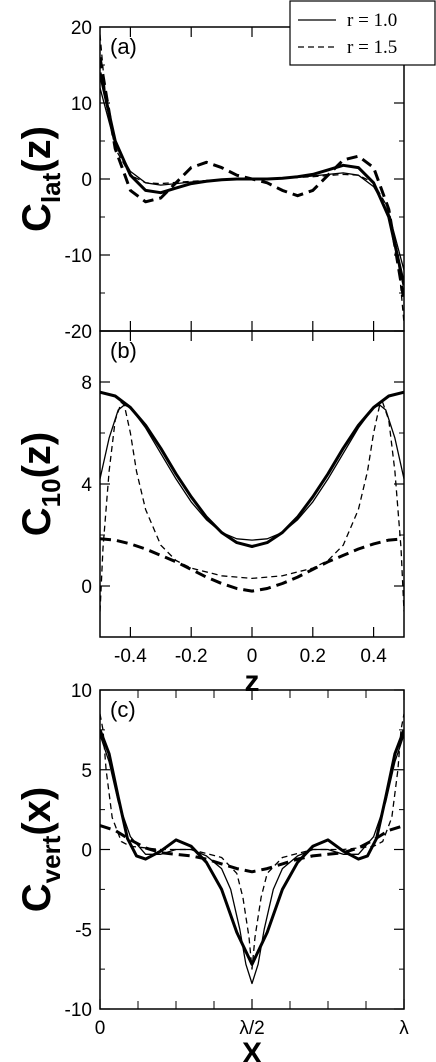  Describe the element at coordinates (83, 930) in the screenshot. I see `y-tick-label: -5` at that location.